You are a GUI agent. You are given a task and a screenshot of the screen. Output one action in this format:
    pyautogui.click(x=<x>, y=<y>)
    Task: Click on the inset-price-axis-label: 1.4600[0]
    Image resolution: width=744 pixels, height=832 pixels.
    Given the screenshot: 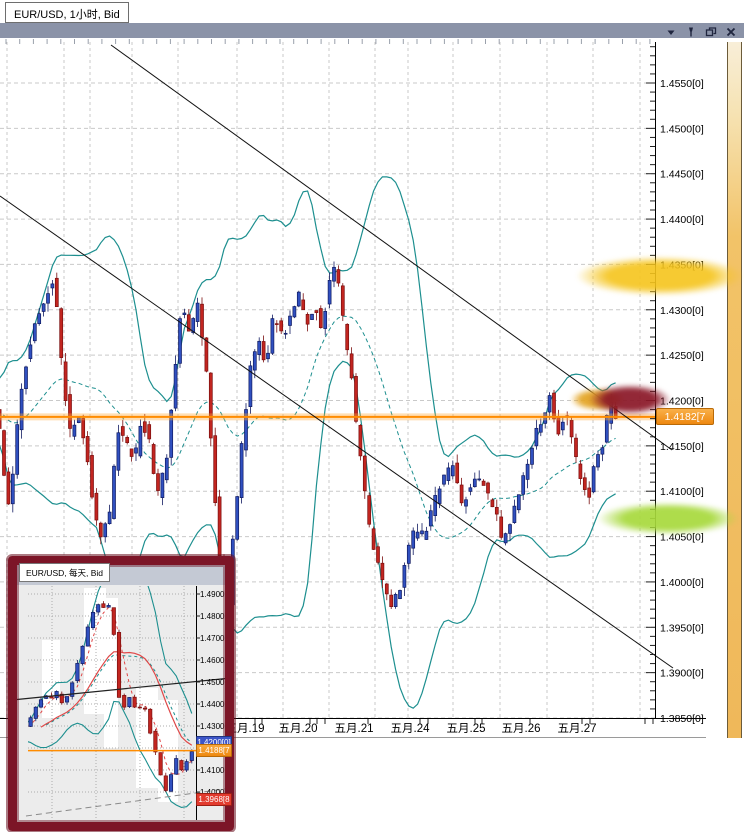 What is the action you would take?
    pyautogui.click(x=216, y=660)
    